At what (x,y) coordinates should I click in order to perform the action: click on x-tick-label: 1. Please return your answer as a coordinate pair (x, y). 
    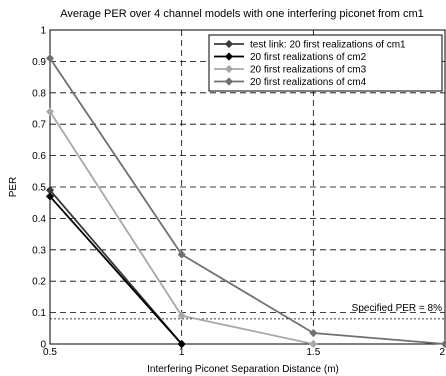
    Looking at the image, I should click on (182, 352).